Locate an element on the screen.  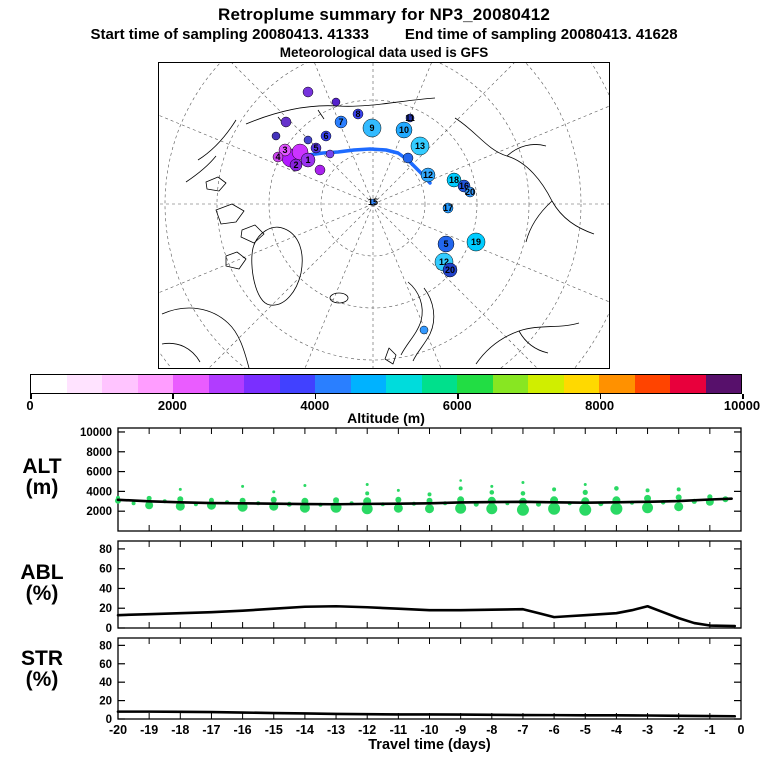
marker-day-label: 5 is located at coordinates (445, 244).